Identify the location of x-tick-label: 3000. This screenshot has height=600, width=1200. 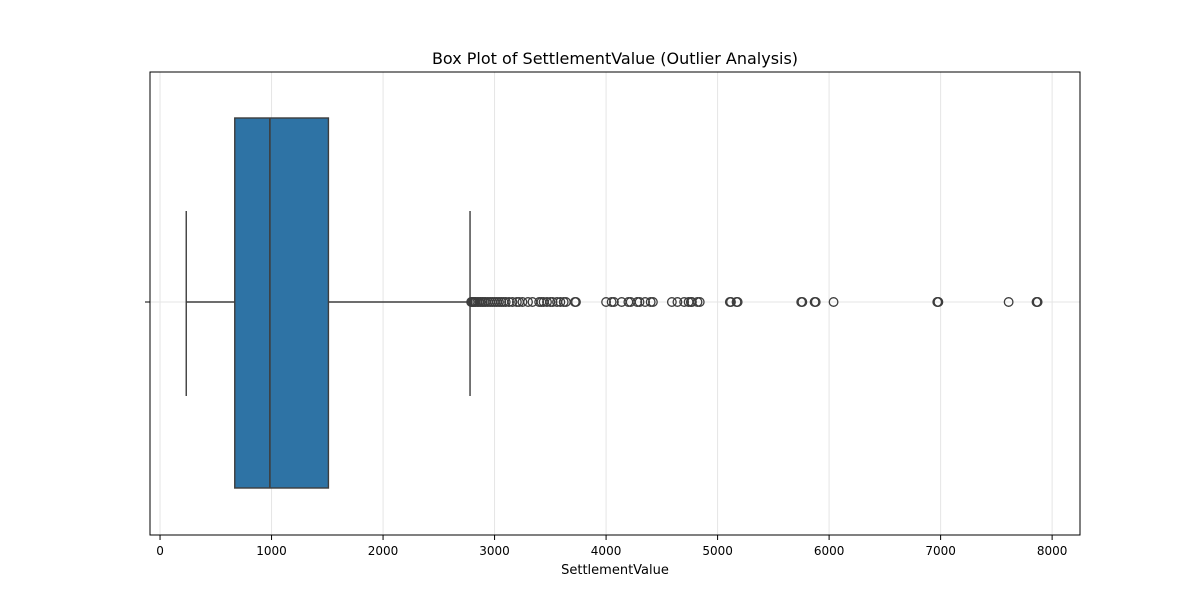
(494, 551).